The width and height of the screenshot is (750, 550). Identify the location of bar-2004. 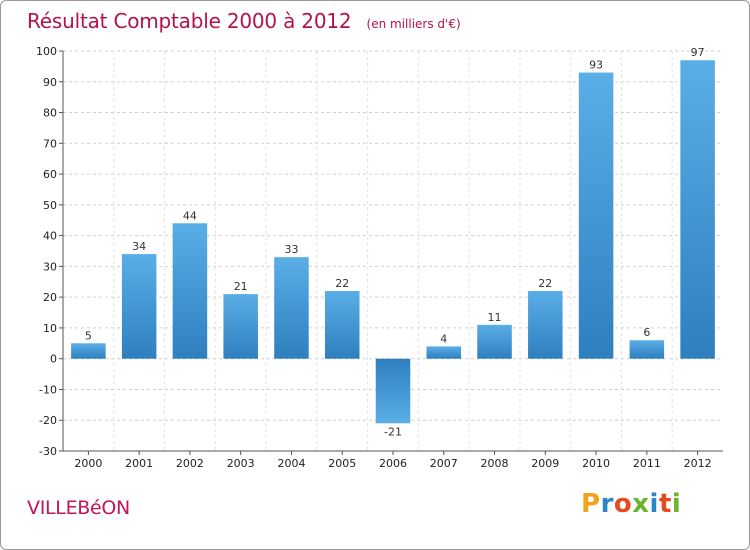
(291, 308).